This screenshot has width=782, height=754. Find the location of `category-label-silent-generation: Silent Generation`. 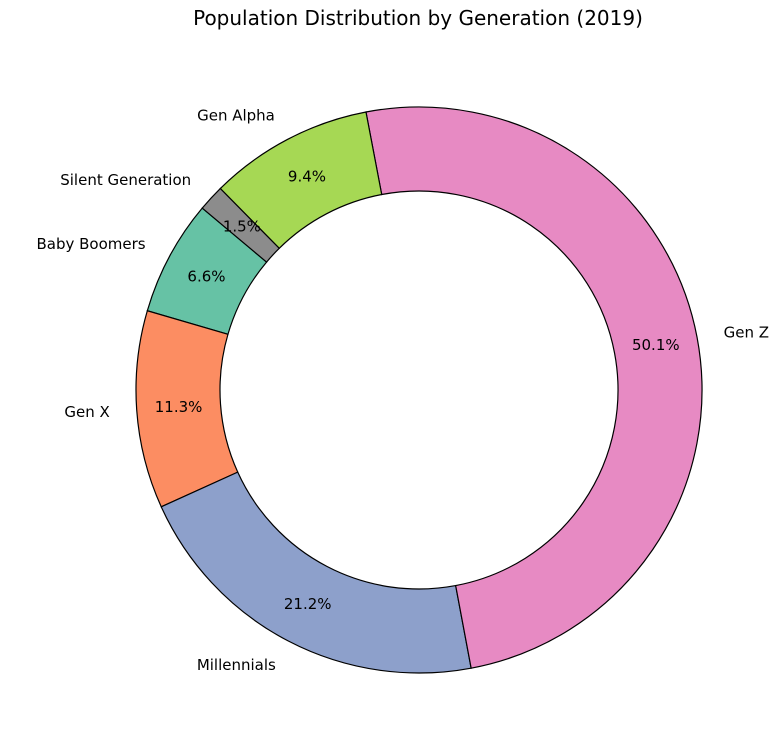

category-label-silent-generation: Silent Generation is located at coordinates (125, 180).